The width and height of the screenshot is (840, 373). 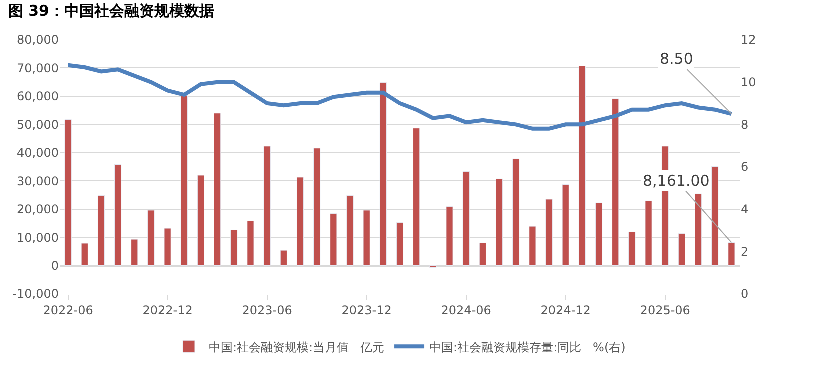 What do you see at coordinates (676, 181) in the screenshot?
I see `data-label: 8,161.00` at bounding box center [676, 181].